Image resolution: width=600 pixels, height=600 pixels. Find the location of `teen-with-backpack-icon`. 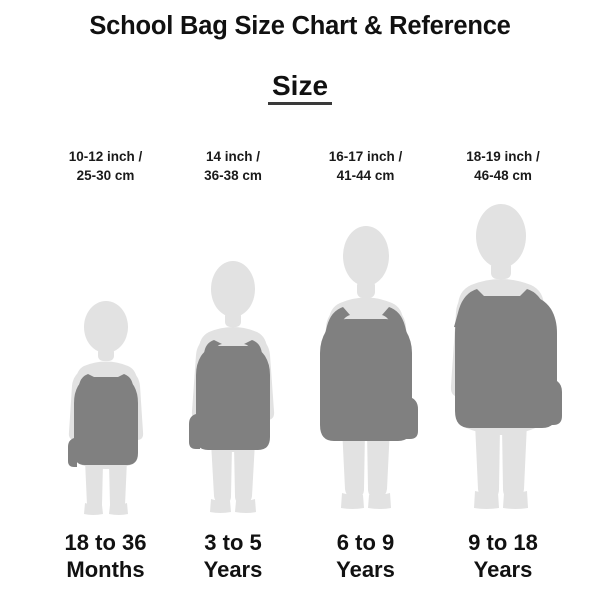

teen-with-backpack-icon is located at coordinates (506, 356).